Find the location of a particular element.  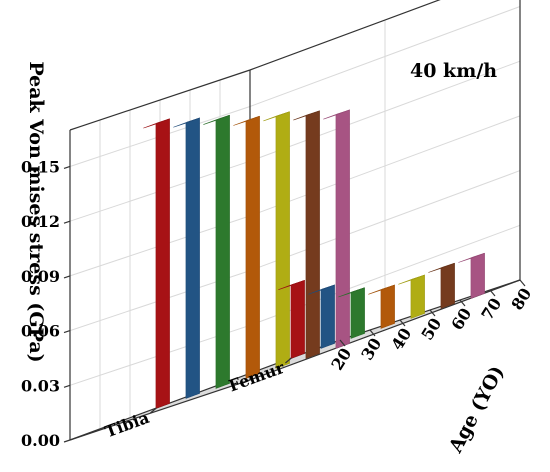

gridline-category is located at coordinates (295, 360).